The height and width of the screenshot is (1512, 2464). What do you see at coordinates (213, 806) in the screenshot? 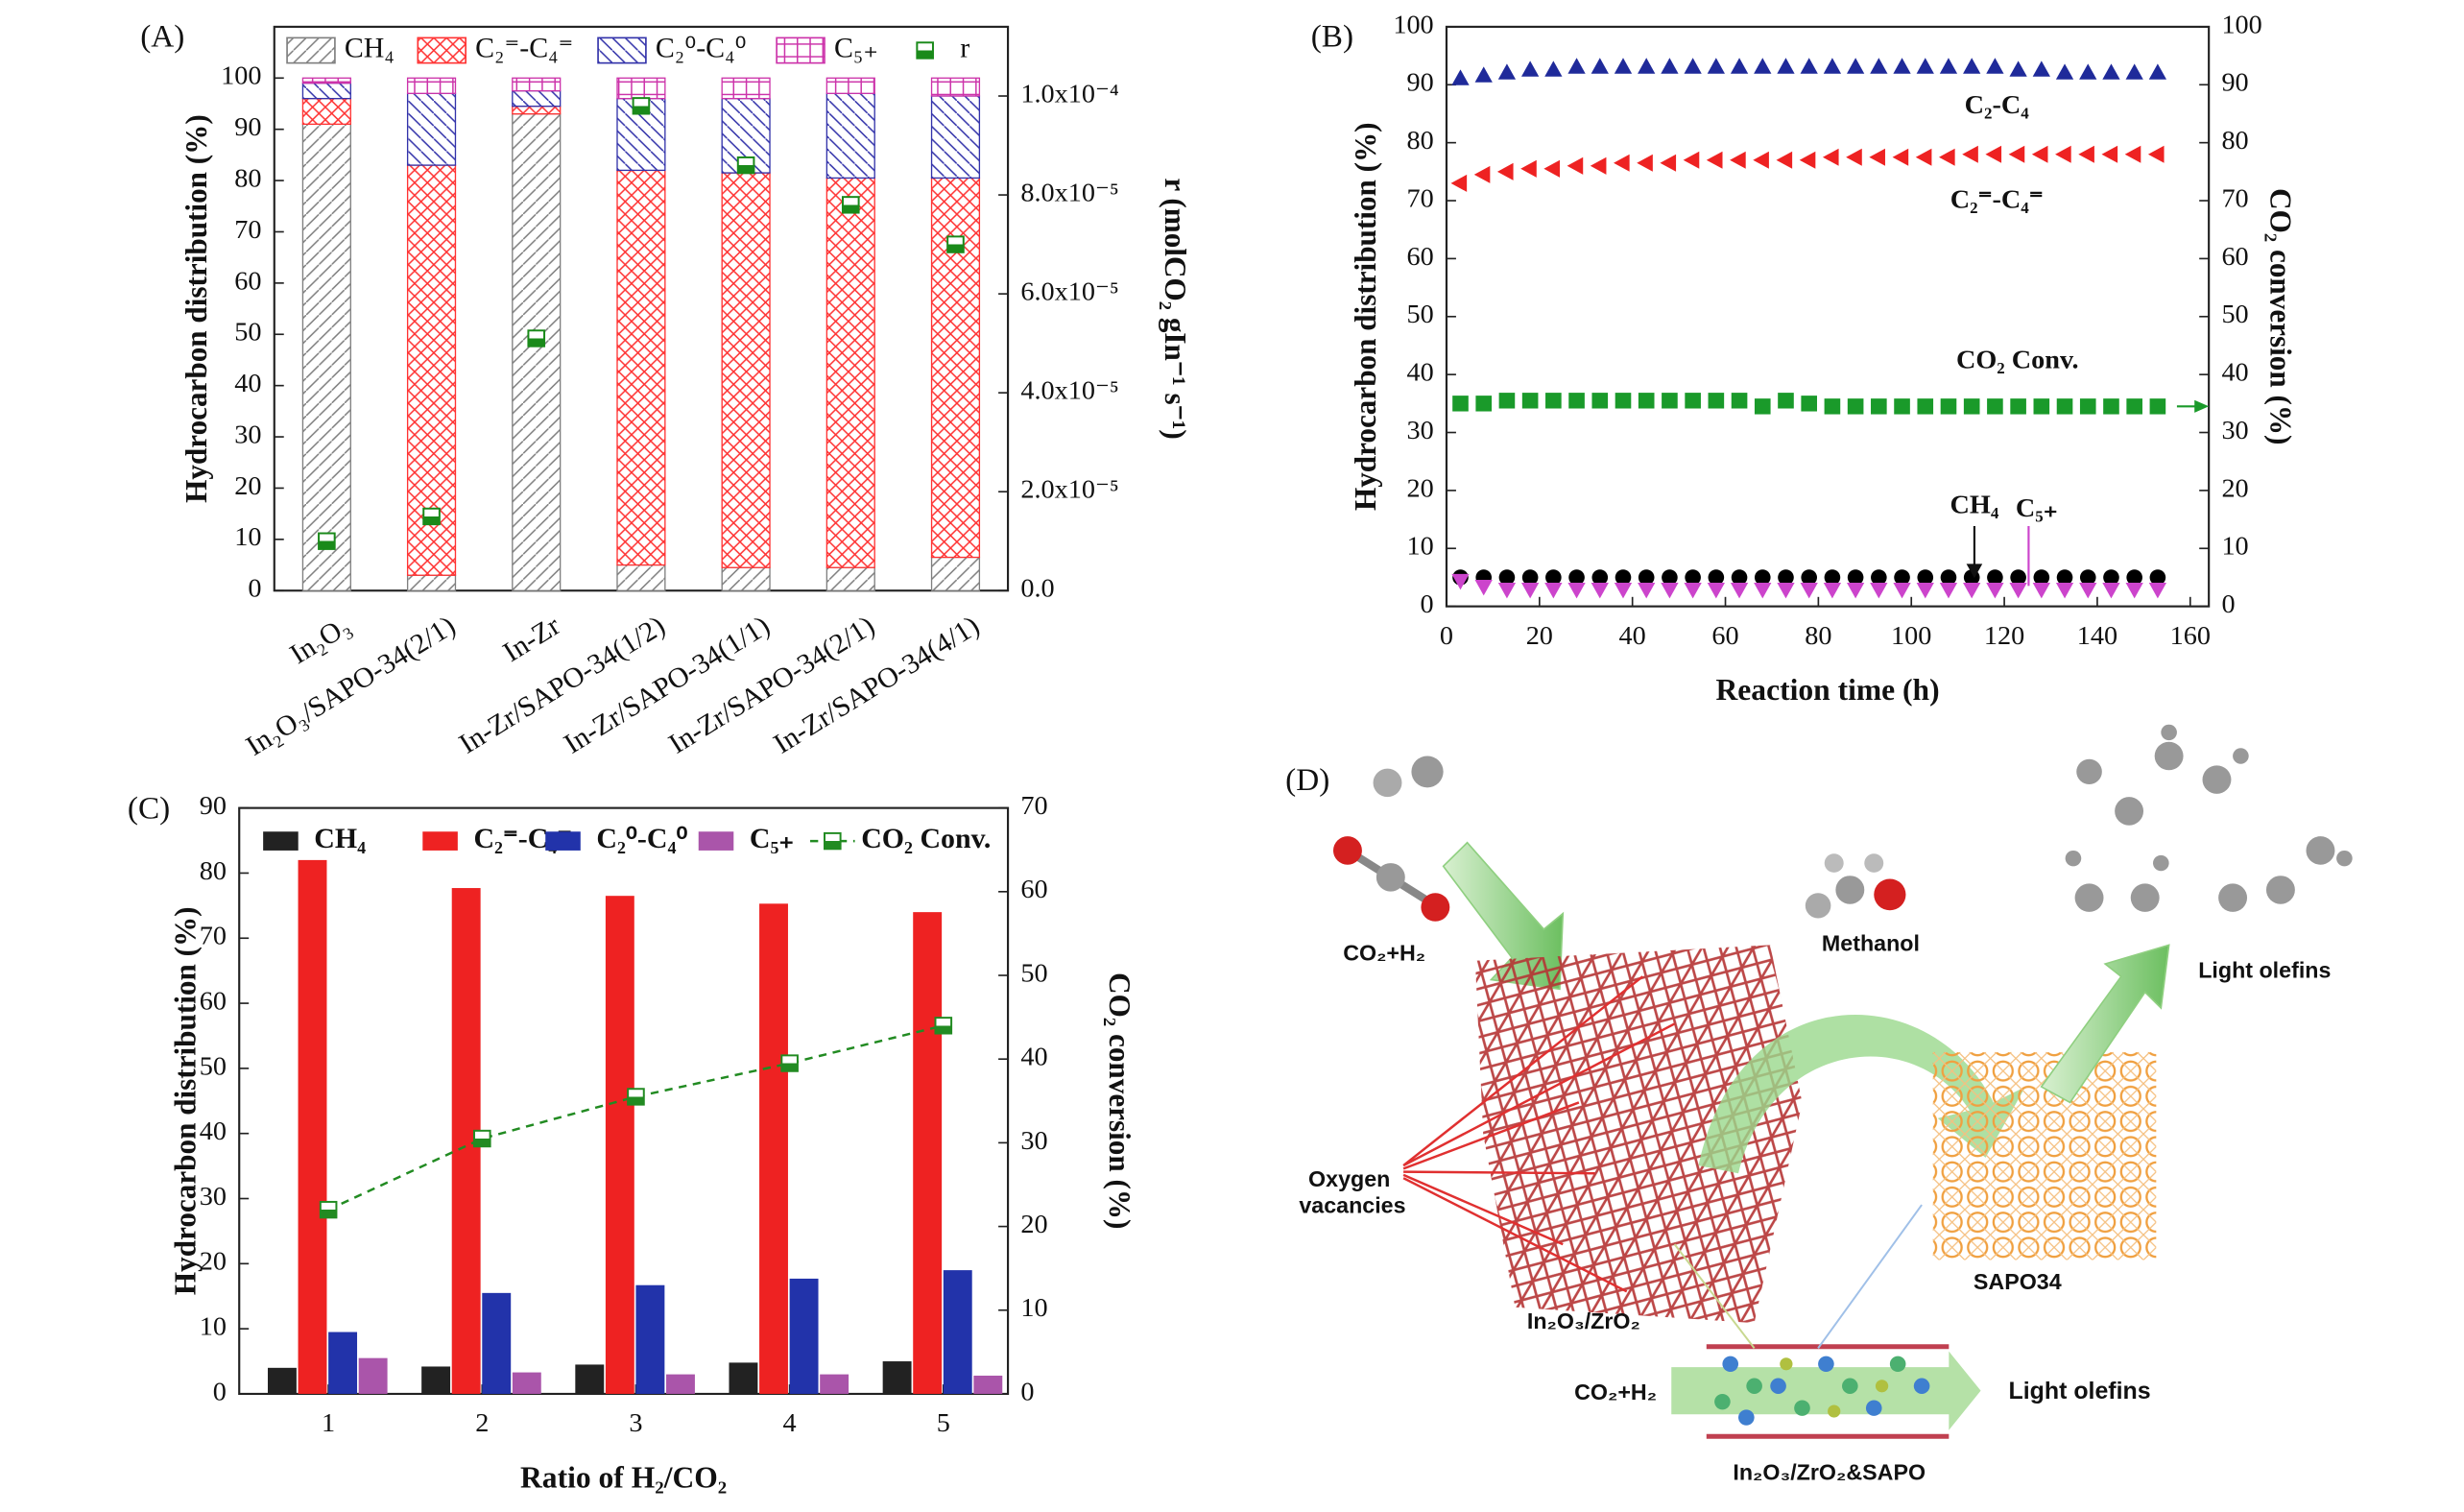
I see `y-tick-label: 90` at bounding box center [213, 806].